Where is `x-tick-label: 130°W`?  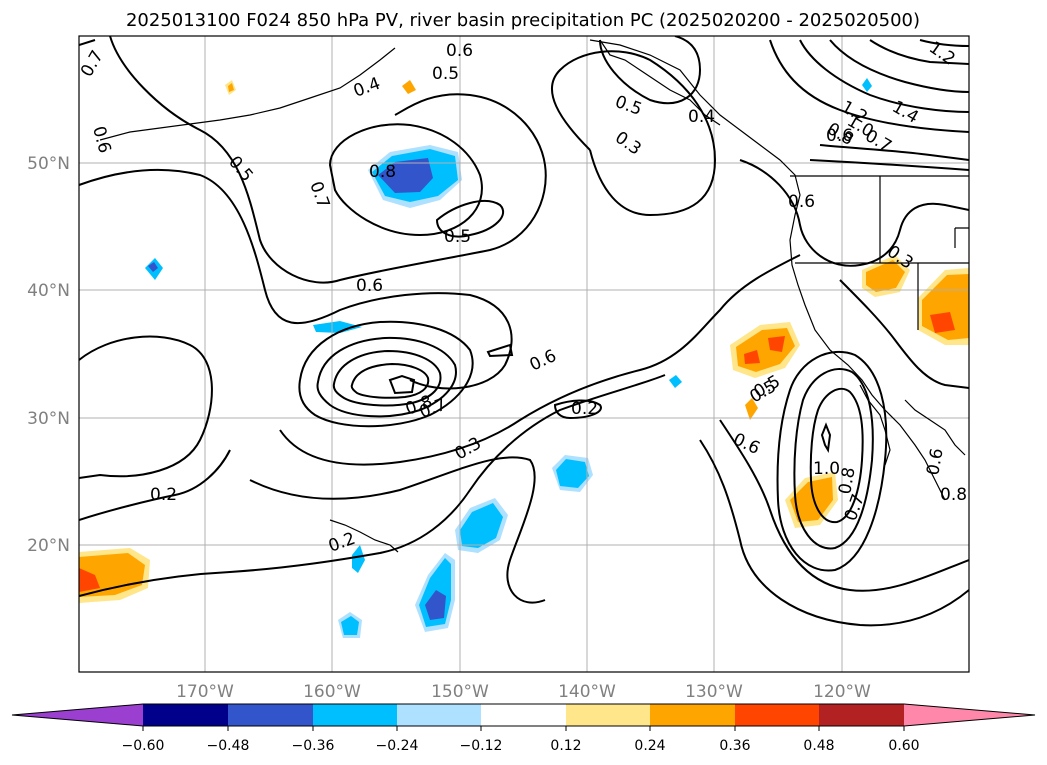
x-tick-label: 130°W is located at coordinates (714, 692).